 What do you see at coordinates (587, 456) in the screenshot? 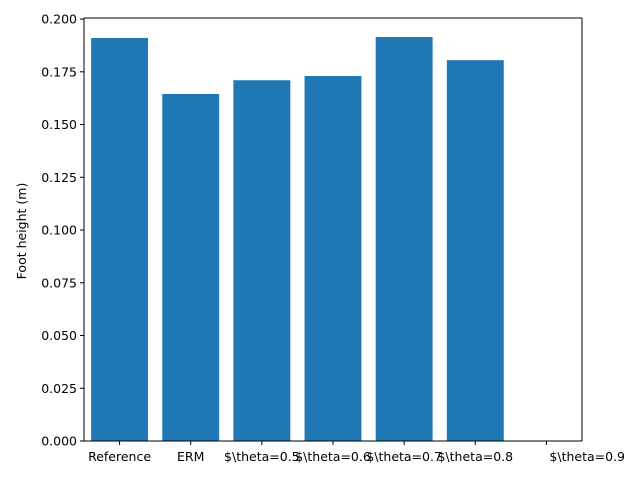
I see `x-tick-label: $\theta=0.9` at bounding box center [587, 456].